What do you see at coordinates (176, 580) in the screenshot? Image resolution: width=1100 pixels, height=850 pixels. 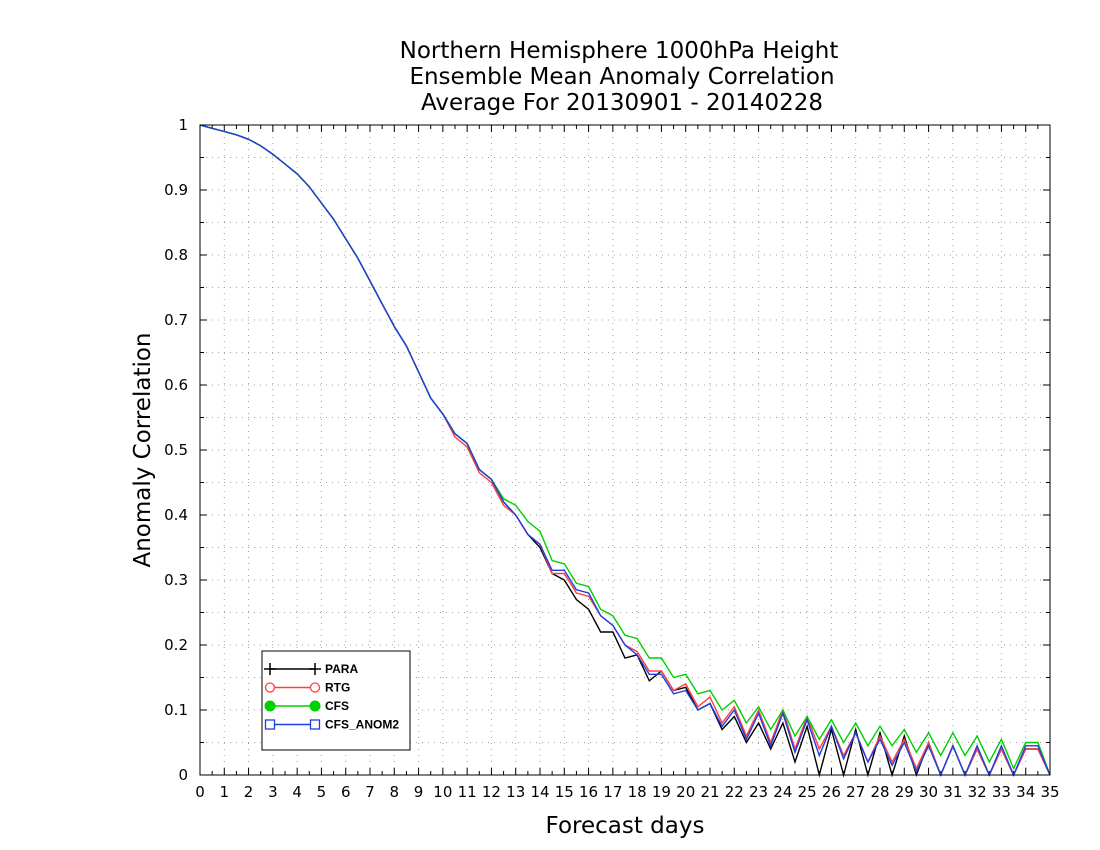 I see `y-tick-label: 0.3` at bounding box center [176, 580].